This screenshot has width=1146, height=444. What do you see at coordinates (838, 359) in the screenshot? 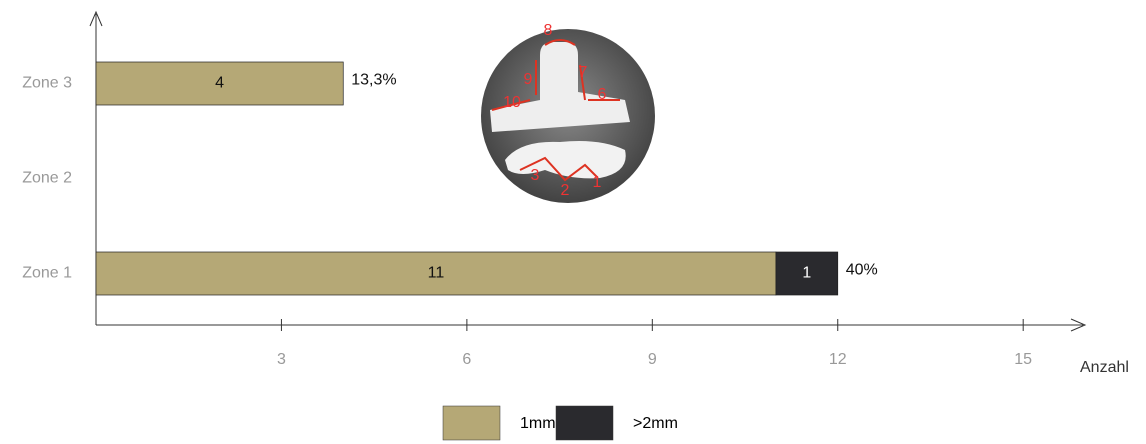
I see `x-tick-label: 12` at bounding box center [838, 359].